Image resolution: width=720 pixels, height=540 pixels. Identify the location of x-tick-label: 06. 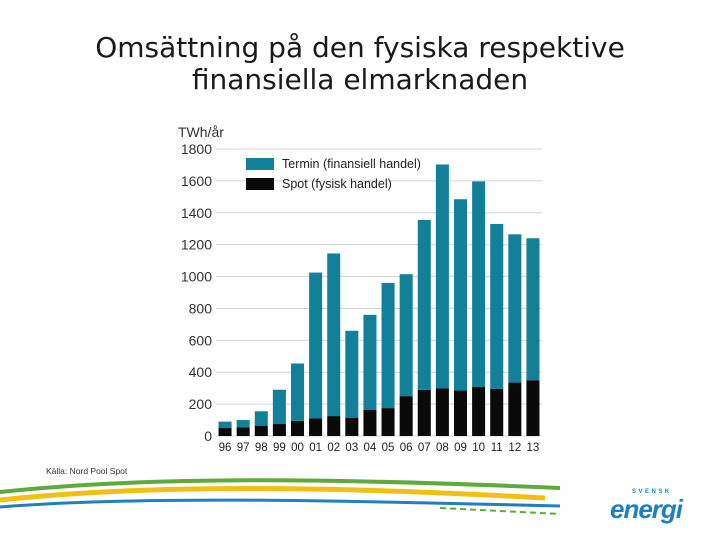
(406, 448).